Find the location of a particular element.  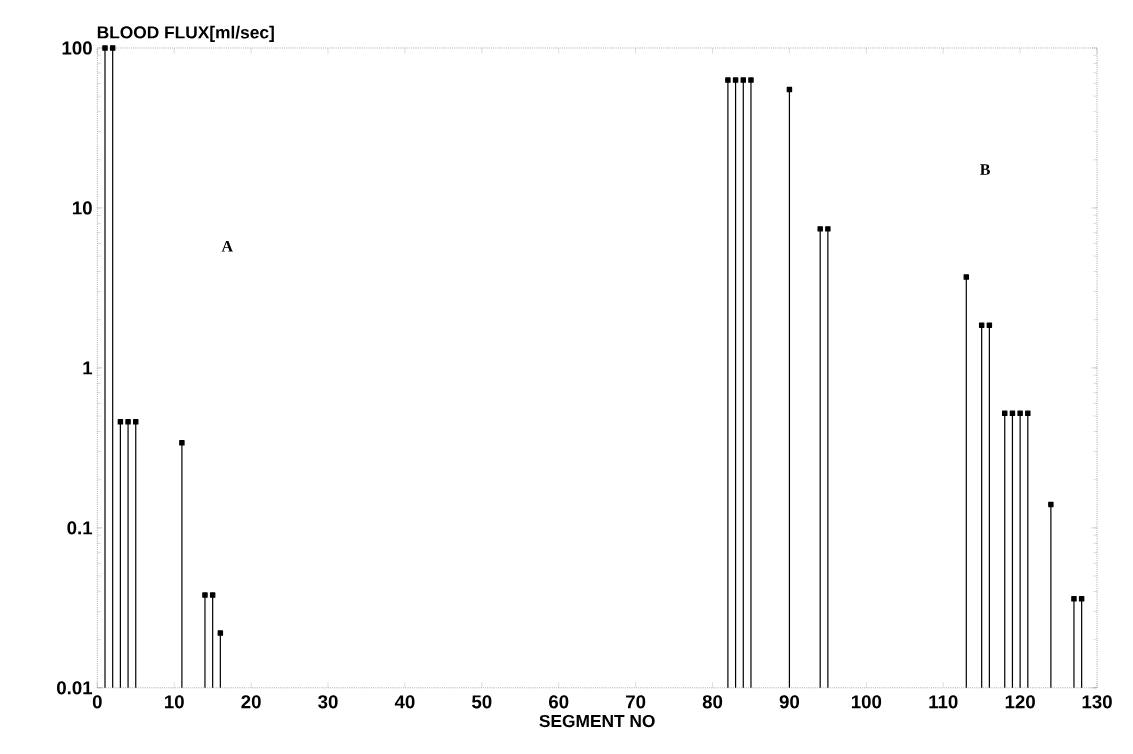

x-tick-label: 120 is located at coordinates (1020, 701).